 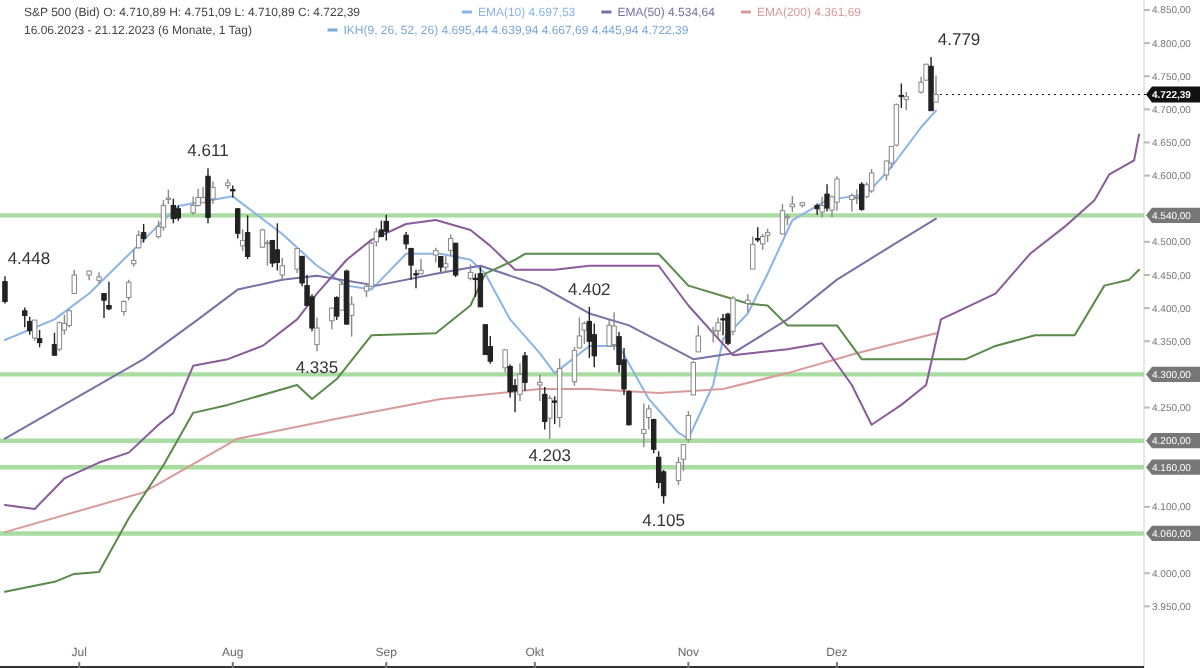 I want to click on annotation: 4.335, so click(x=317, y=367).